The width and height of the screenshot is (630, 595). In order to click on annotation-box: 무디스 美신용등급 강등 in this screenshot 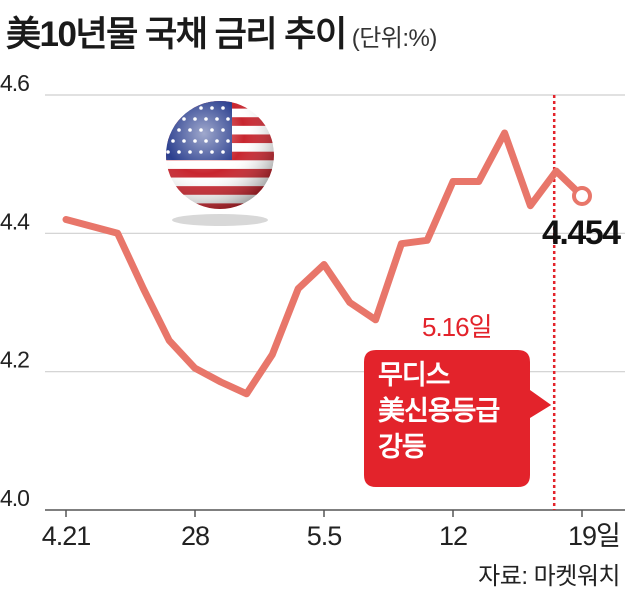, I will do `click(458, 418)`.